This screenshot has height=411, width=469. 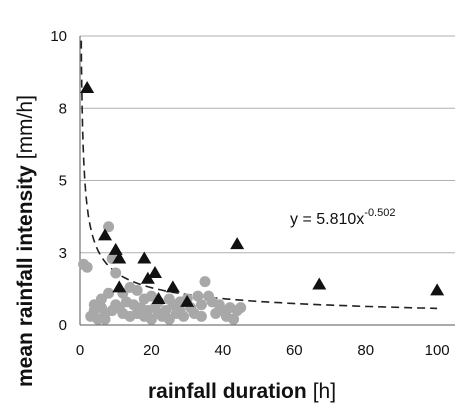 What do you see at coordinates (327, 219) in the screenshot?
I see `fit-equation-base: y = 5.810x` at bounding box center [327, 219].